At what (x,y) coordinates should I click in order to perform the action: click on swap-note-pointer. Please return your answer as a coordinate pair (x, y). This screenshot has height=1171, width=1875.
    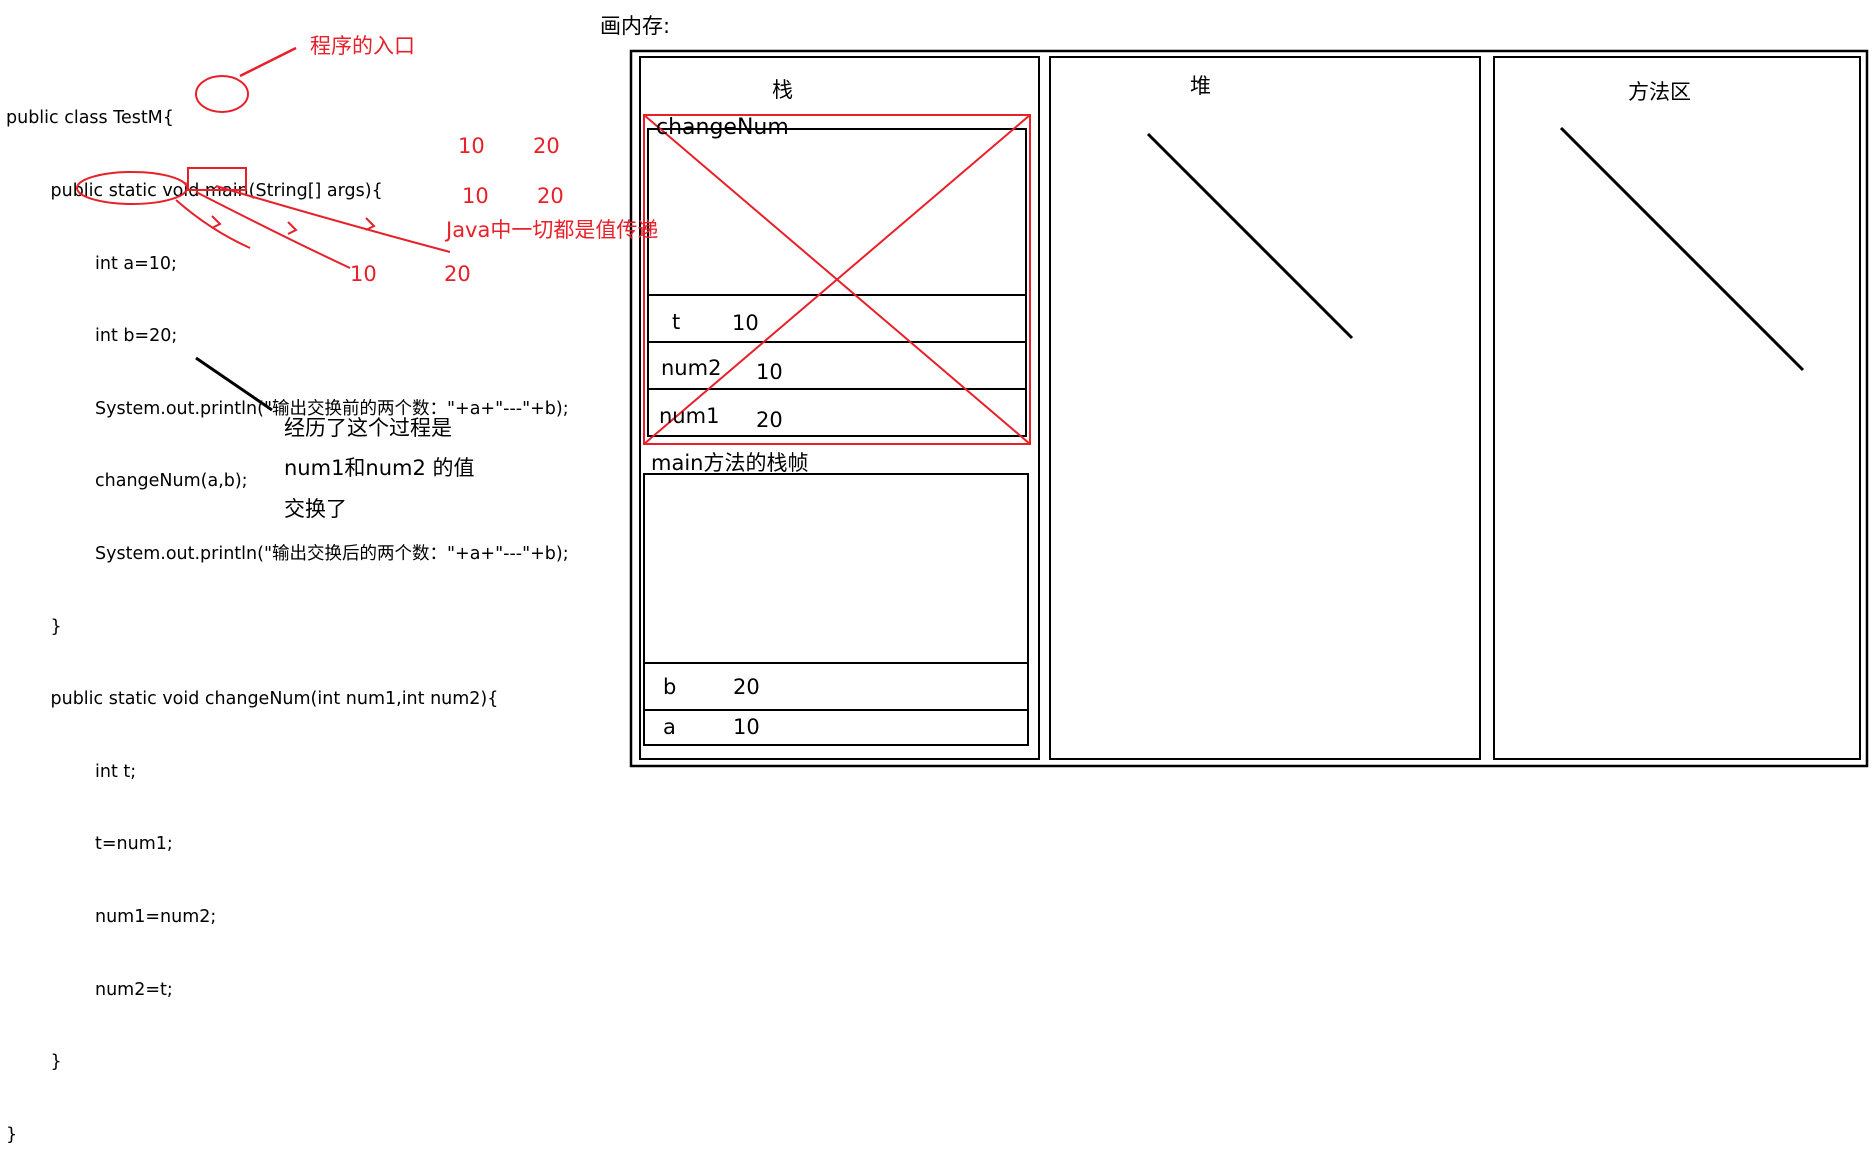
    Looking at the image, I should click on (234, 384).